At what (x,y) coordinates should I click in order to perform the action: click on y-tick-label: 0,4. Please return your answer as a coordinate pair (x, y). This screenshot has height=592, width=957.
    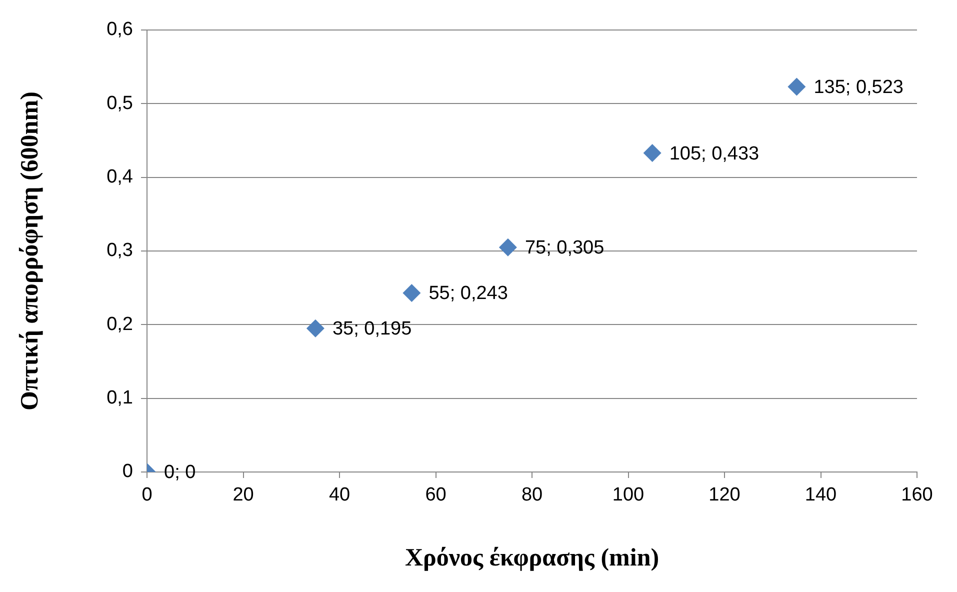
    Looking at the image, I should click on (120, 177).